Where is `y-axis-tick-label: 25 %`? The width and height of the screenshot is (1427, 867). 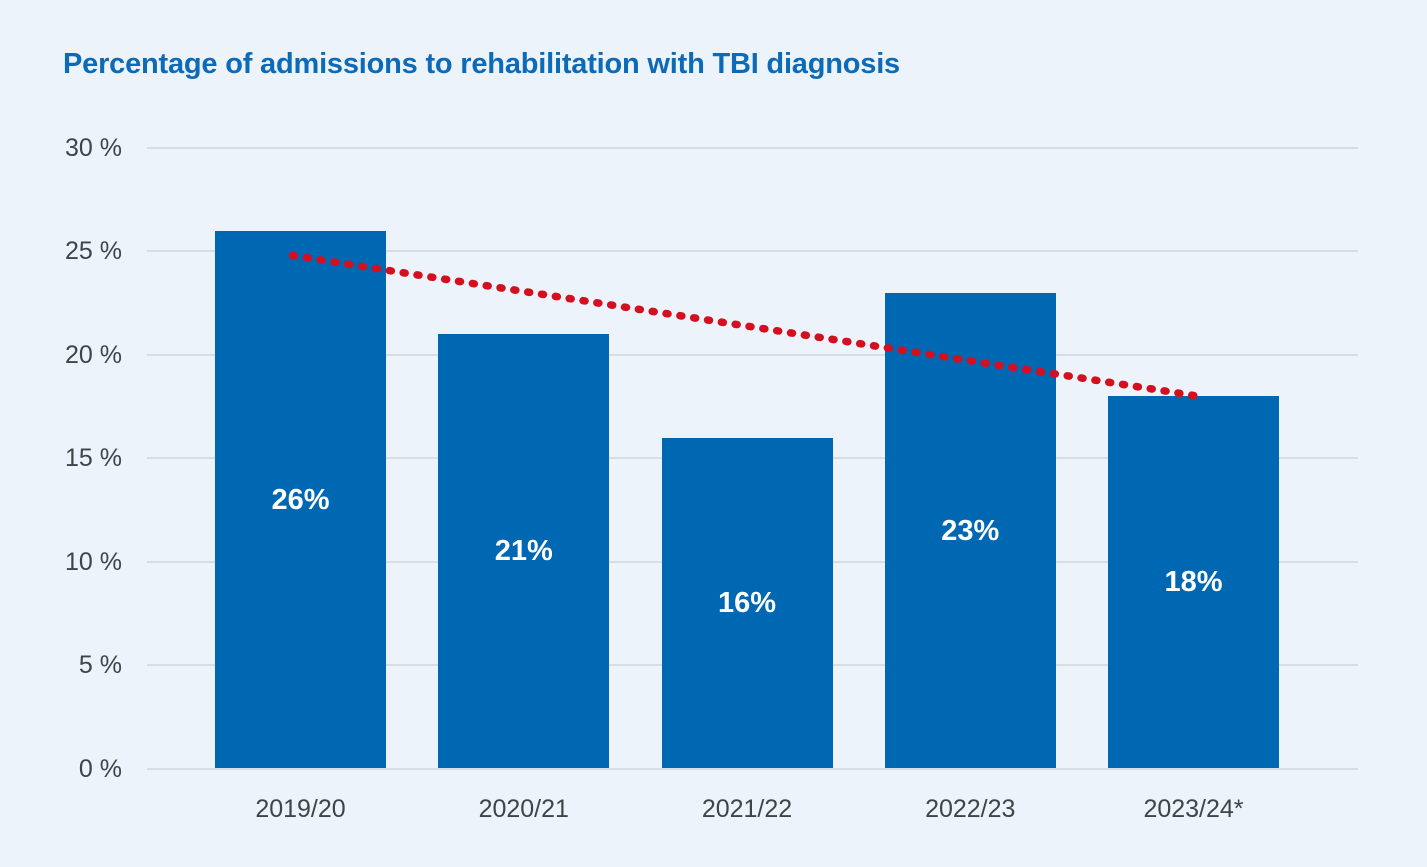
y-axis-tick-label: 25 % is located at coordinates (93, 251).